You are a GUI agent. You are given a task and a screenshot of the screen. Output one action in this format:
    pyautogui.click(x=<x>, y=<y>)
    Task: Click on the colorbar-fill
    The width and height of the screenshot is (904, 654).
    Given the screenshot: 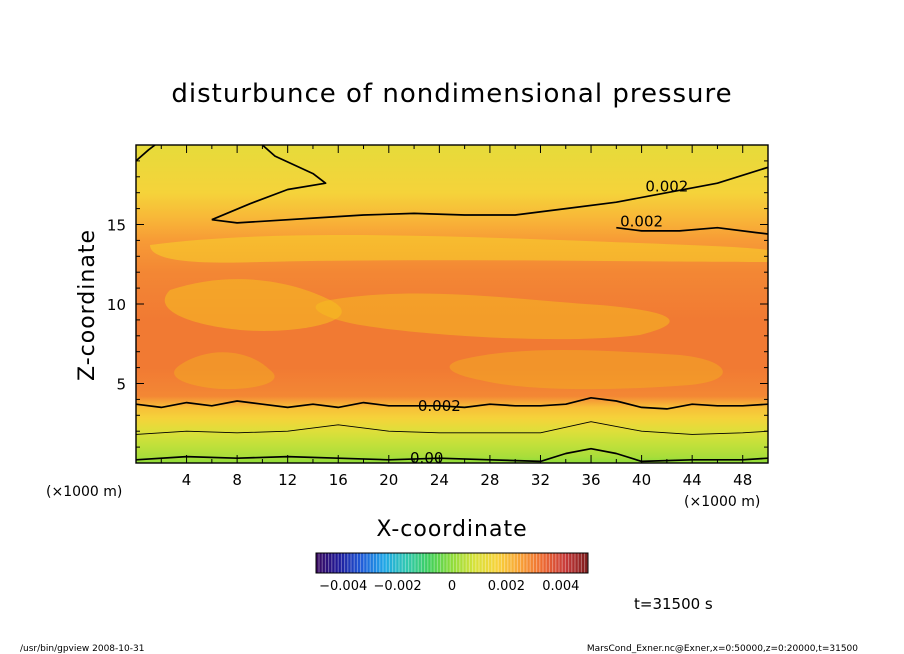 What is the action you would take?
    pyautogui.click(x=452, y=563)
    